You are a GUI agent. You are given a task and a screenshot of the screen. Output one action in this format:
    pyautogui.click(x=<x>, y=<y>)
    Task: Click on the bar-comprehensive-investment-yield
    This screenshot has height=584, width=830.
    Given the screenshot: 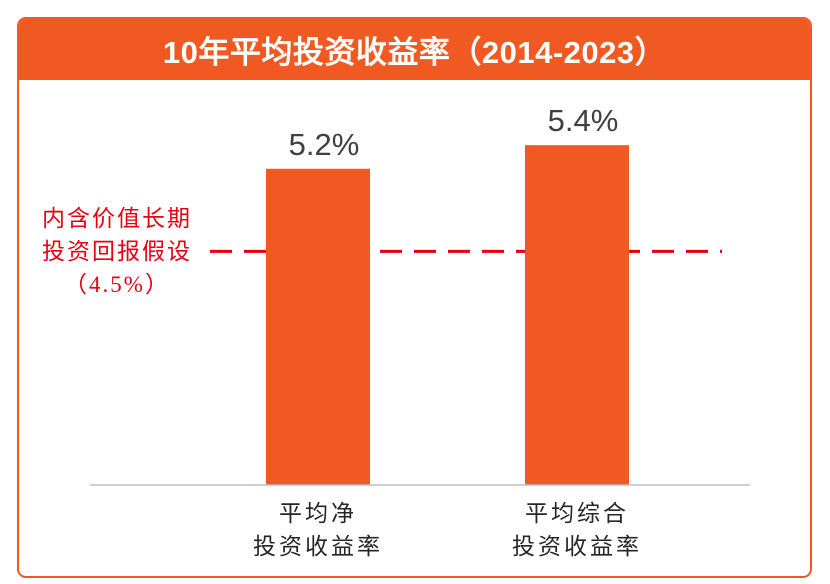 What is the action you would take?
    pyautogui.click(x=577, y=315)
    